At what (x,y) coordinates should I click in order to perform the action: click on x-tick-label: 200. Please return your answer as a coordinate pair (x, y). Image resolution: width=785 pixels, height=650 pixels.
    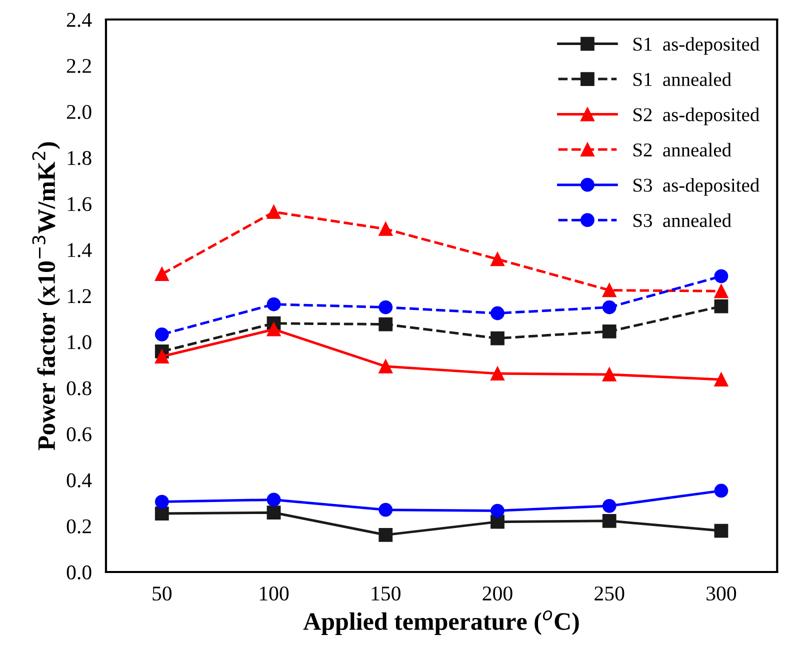
    Looking at the image, I should click on (497, 593).